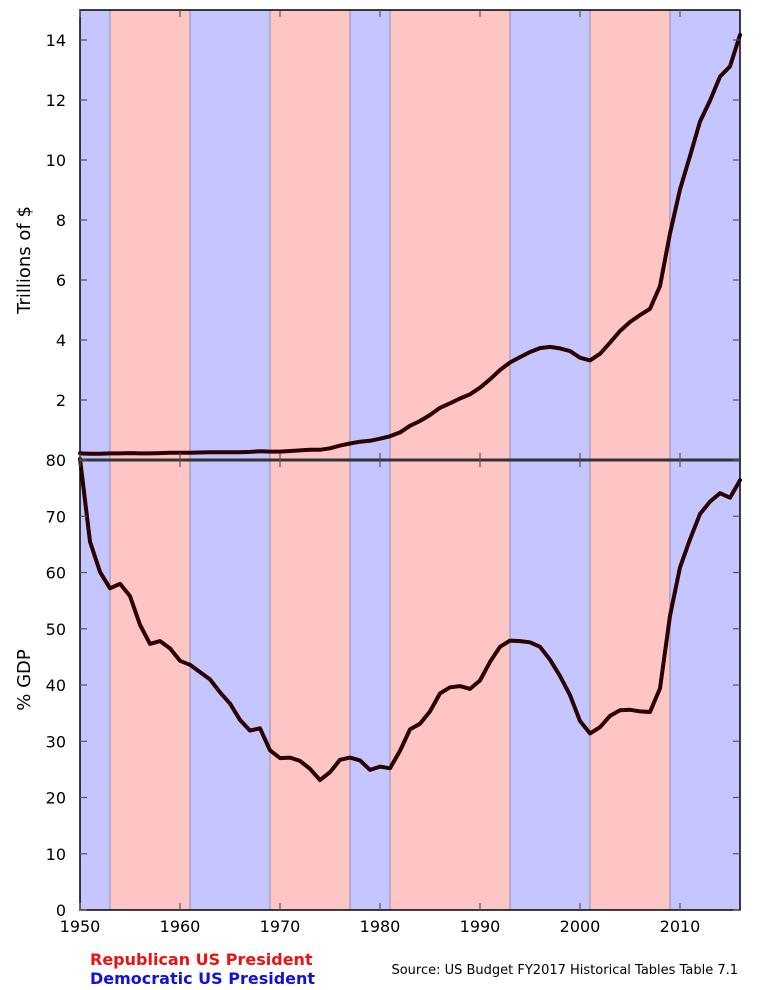  Describe the element at coordinates (56, 685) in the screenshot. I see `bottom-y-tick-label: 40` at that location.